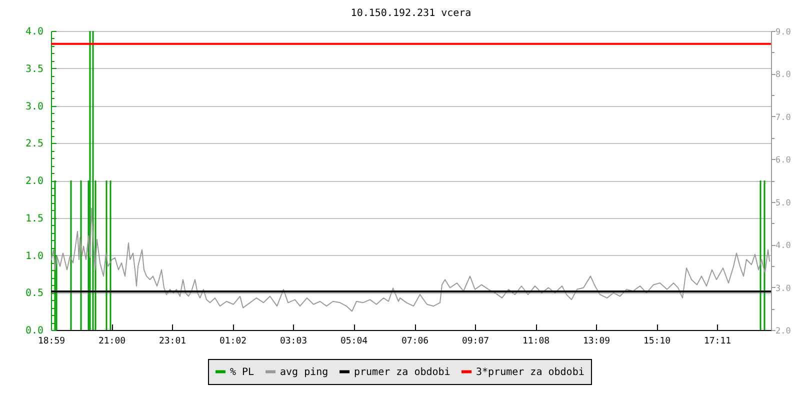 The width and height of the screenshot is (800, 400). I want to click on legend-label: 3*prumer za obdobi, so click(530, 372).